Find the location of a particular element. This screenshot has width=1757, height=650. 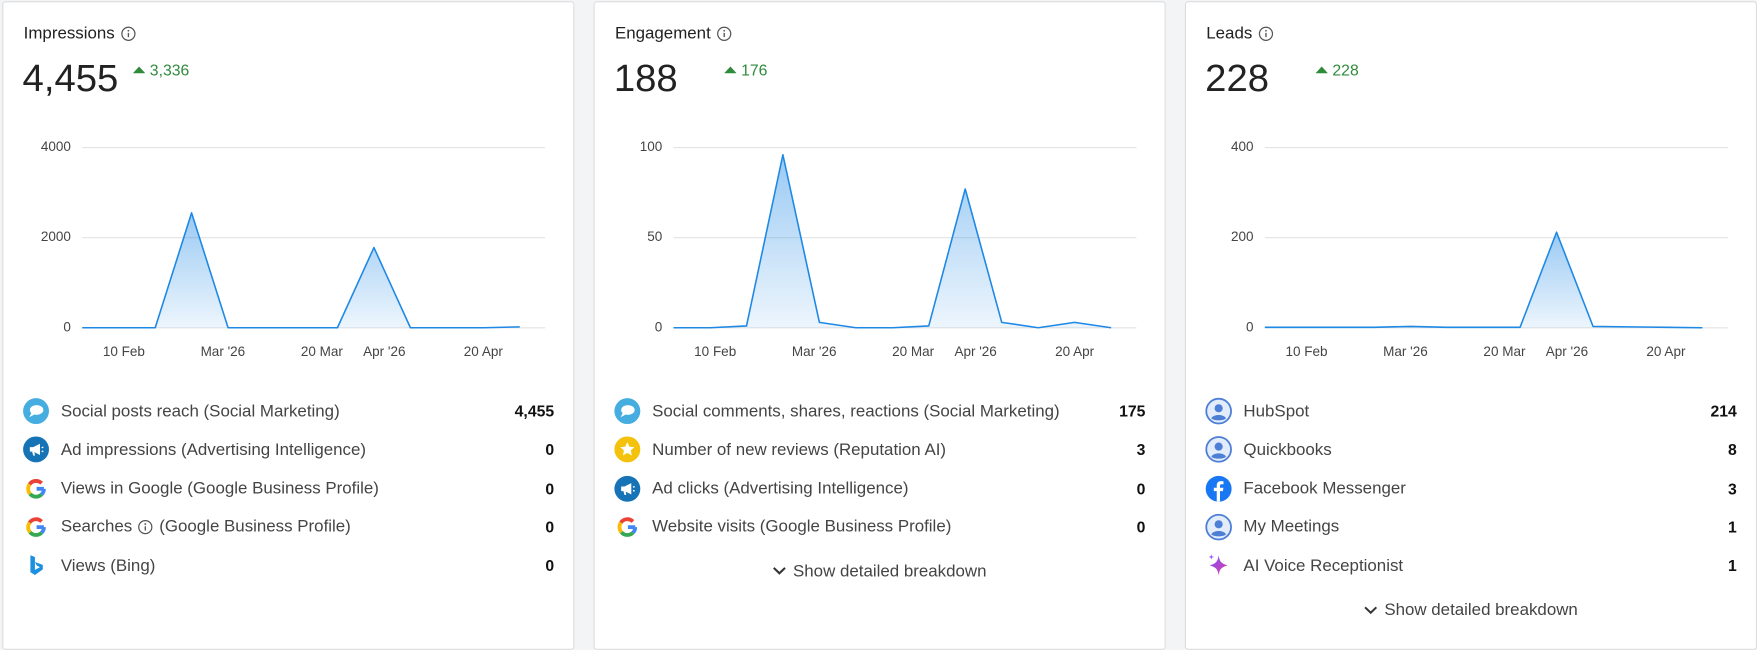

card-title: Impressions is located at coordinates (80, 33).